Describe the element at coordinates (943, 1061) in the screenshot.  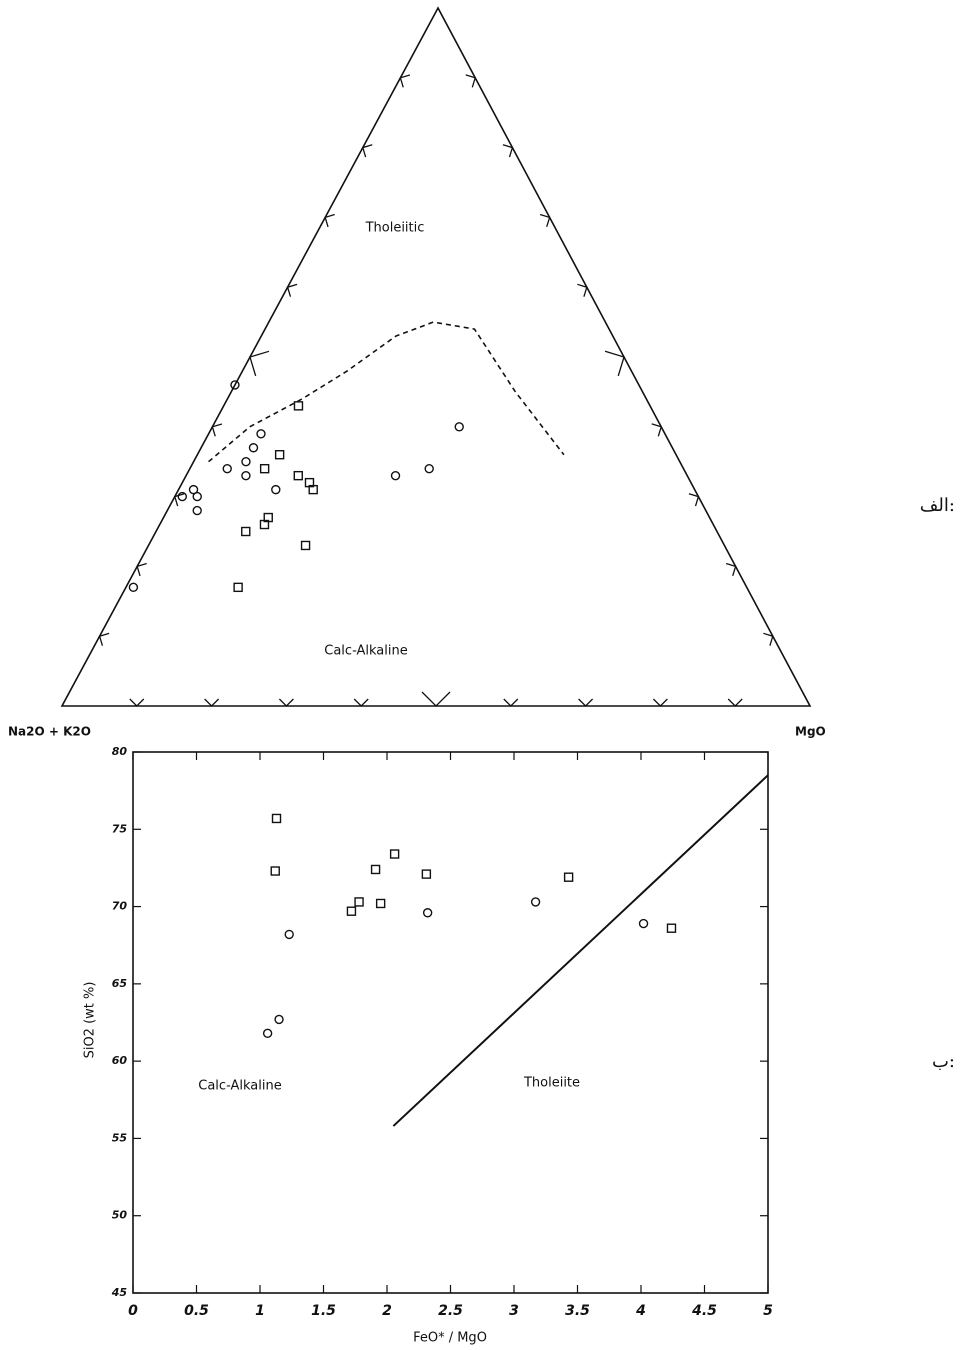
I see `panel-label: ب:` at that location.